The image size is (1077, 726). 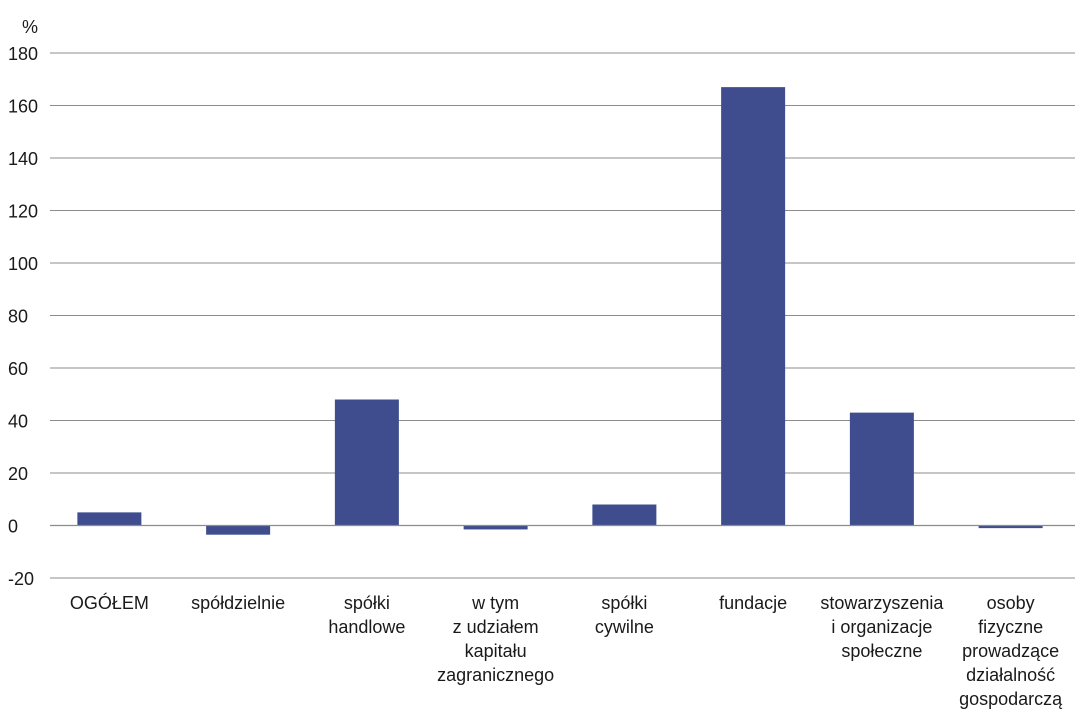 What do you see at coordinates (109, 602) in the screenshot?
I see `x-category-label: OGÓŁEM` at bounding box center [109, 602].